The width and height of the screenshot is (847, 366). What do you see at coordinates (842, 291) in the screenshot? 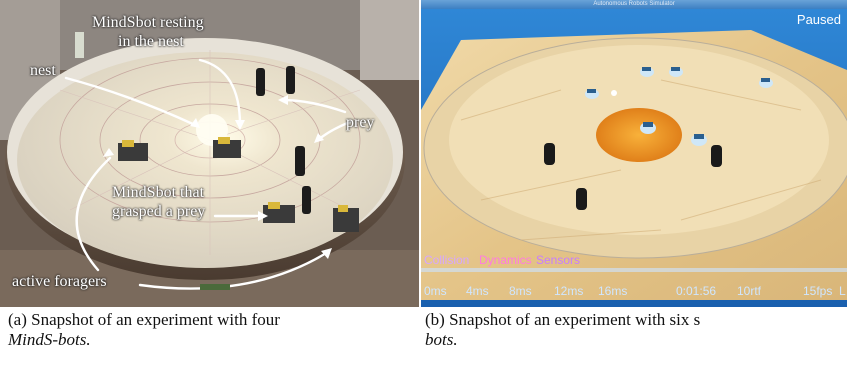
I see `timeline-l: L` at bounding box center [842, 291].